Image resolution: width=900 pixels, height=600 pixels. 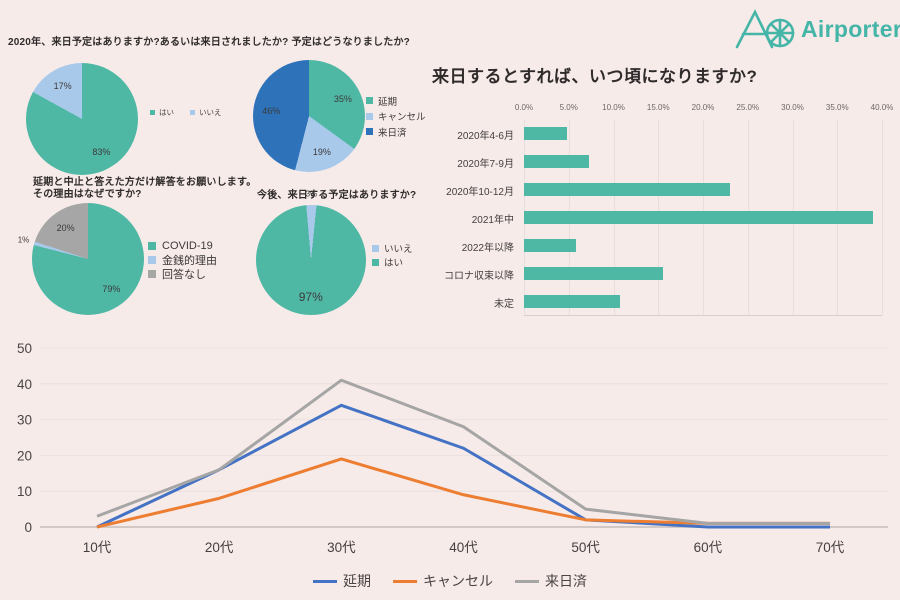 What do you see at coordinates (111, 289) in the screenshot?
I see `pie-slice-label: 79%` at bounding box center [111, 289].